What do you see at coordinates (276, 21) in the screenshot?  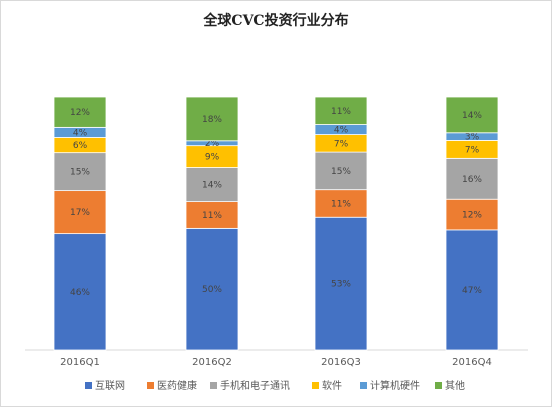 I see `chart-title: 全球CVC投资行业分布` at bounding box center [276, 21].